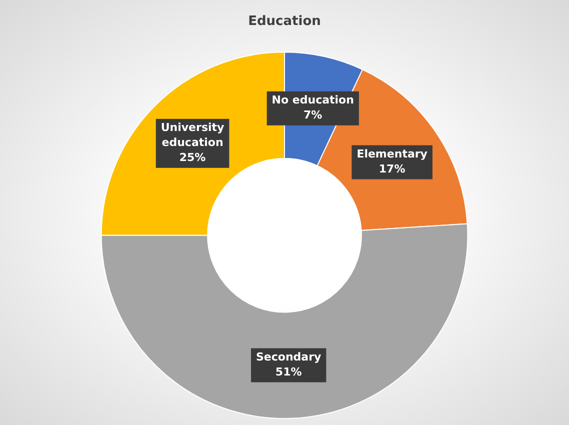  Describe the element at coordinates (313, 115) in the screenshot. I see `data-label: 7%` at that location.